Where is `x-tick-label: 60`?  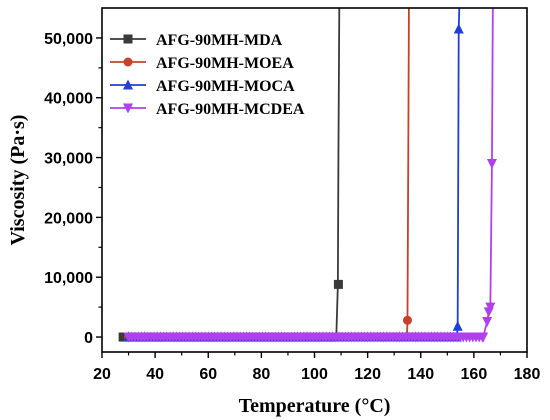 x-tick-label: 60 is located at coordinates (208, 374).